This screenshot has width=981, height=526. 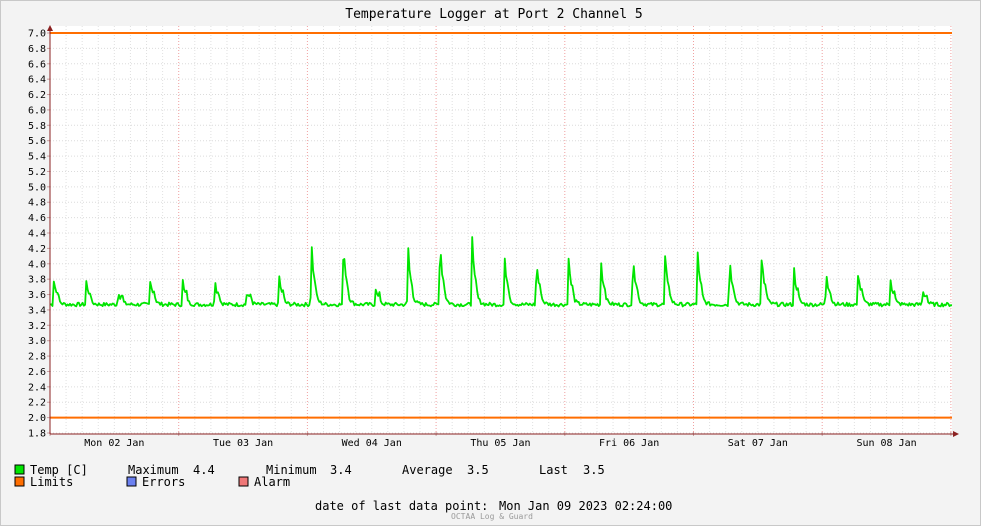 What do you see at coordinates (585, 506) in the screenshot?
I see `last-data-point-value: Mon Jan 09 2023 02:24:00` at bounding box center [585, 506].